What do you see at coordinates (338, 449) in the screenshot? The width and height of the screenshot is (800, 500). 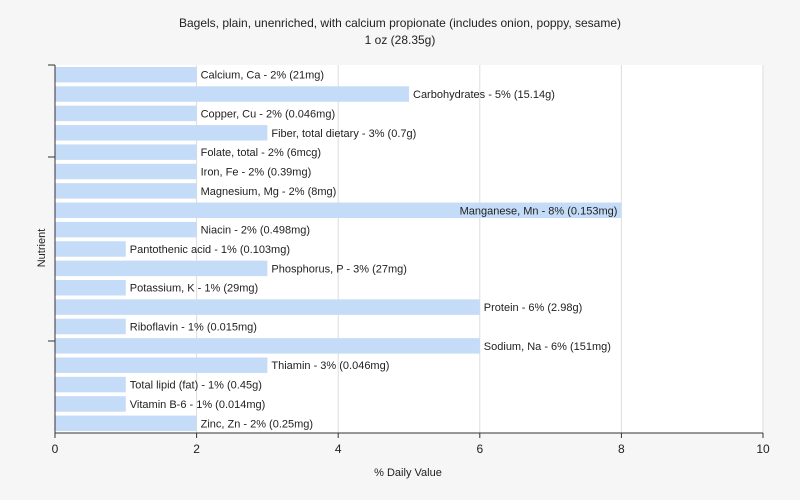 I see `x-tick-label: 4` at bounding box center [338, 449].